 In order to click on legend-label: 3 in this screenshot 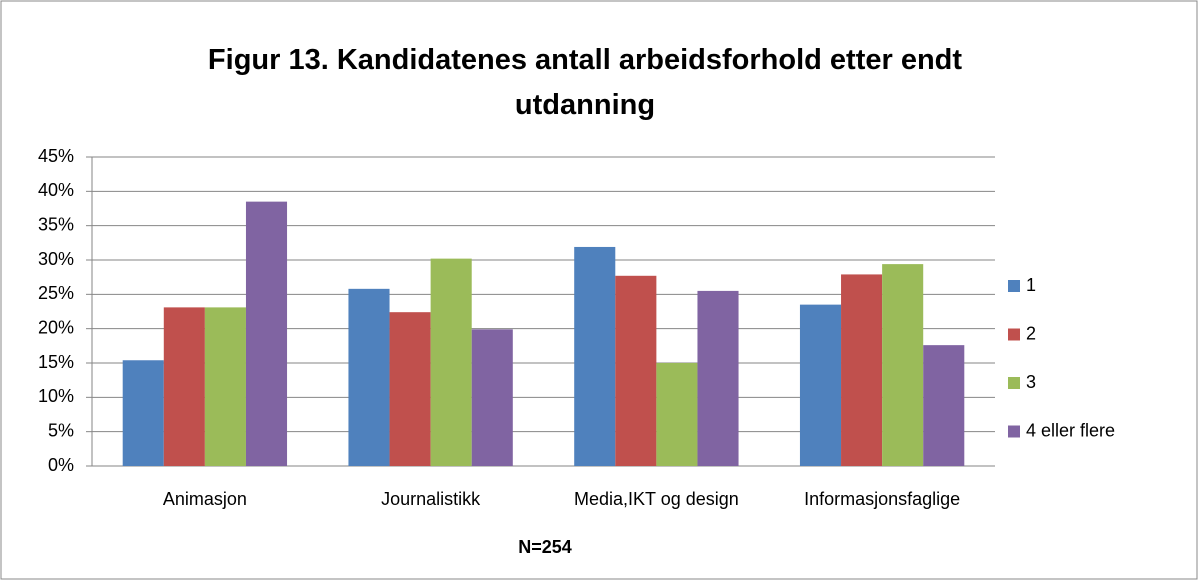, I will do `click(1031, 382)`.